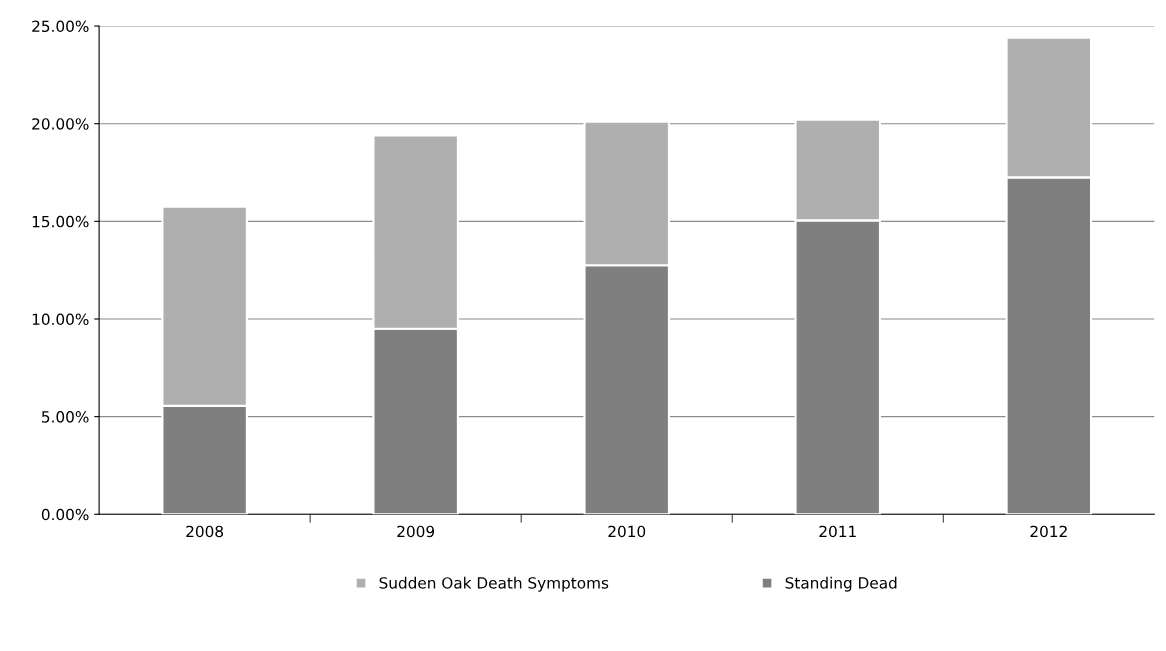 The image size is (1166, 651). Describe the element at coordinates (416, 531) in the screenshot. I see `x-tick-label: 2009` at that location.